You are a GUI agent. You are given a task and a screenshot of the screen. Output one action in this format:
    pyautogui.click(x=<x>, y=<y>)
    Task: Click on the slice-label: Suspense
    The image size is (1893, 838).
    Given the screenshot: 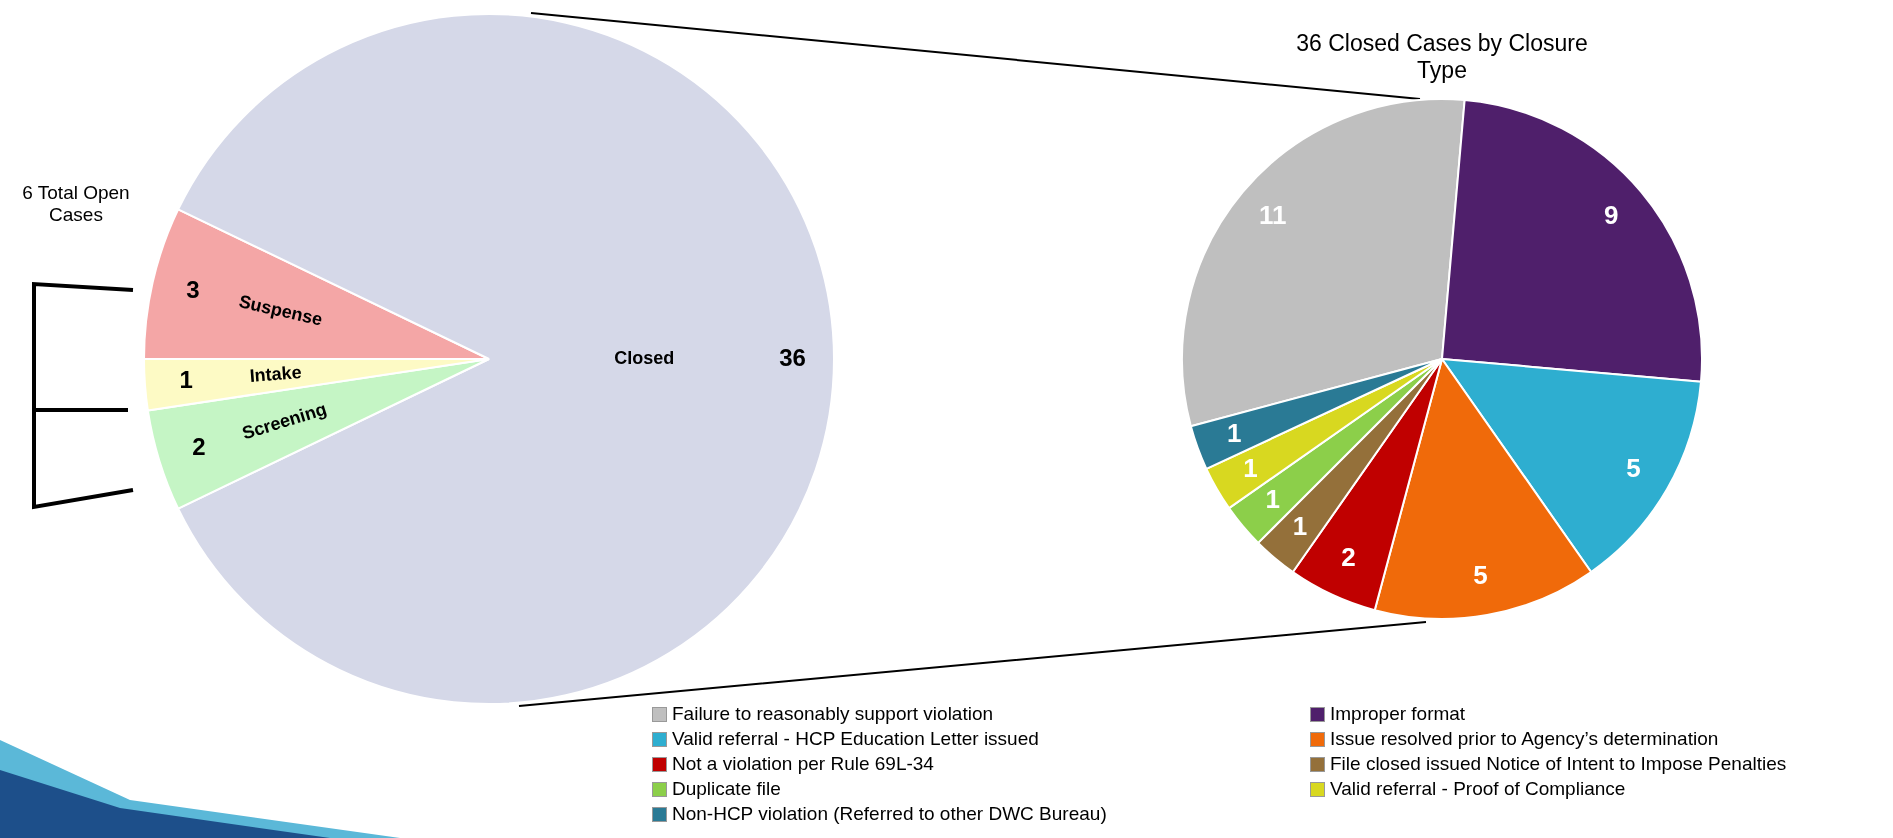 What is the action you would take?
    pyautogui.click(x=281, y=310)
    